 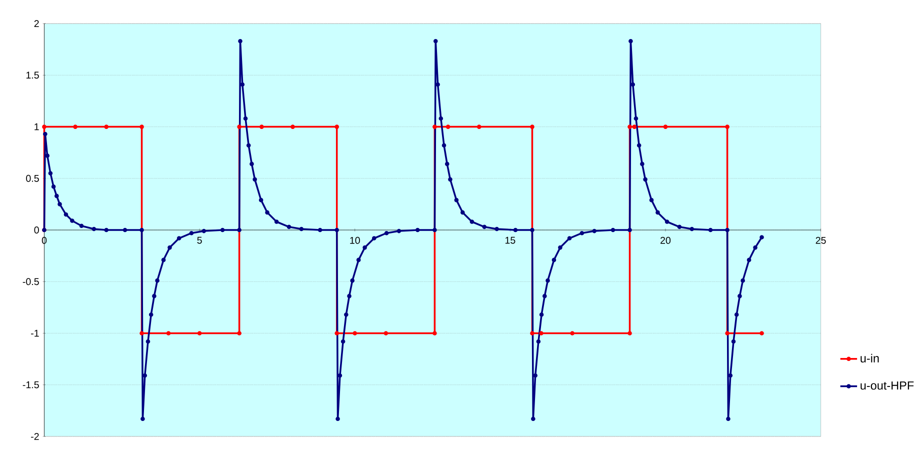 What do you see at coordinates (36, 126) in the screenshot?
I see `y-tick-label: 1` at bounding box center [36, 126].